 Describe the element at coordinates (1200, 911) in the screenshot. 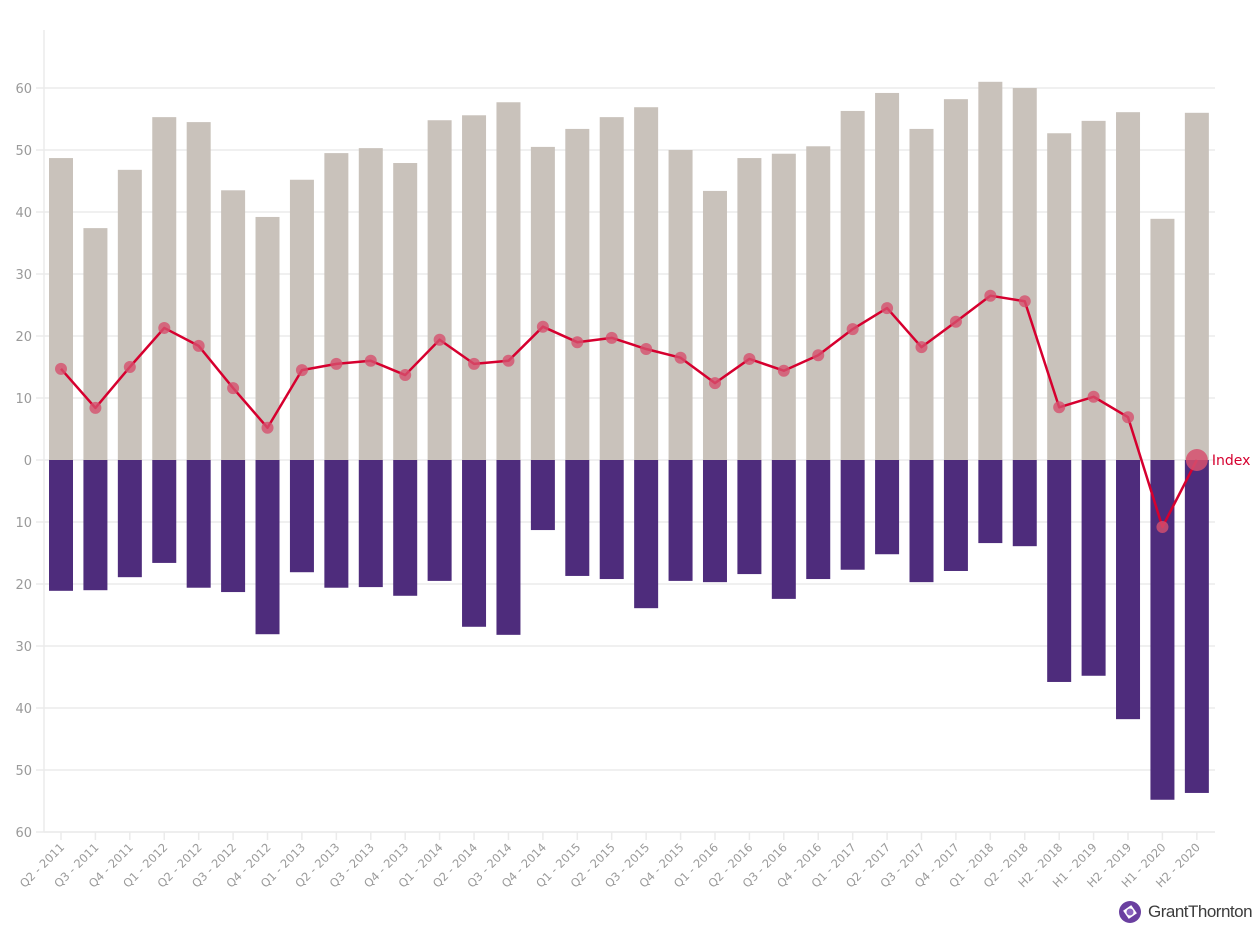

I see `logo-text: GrantThornton` at that location.